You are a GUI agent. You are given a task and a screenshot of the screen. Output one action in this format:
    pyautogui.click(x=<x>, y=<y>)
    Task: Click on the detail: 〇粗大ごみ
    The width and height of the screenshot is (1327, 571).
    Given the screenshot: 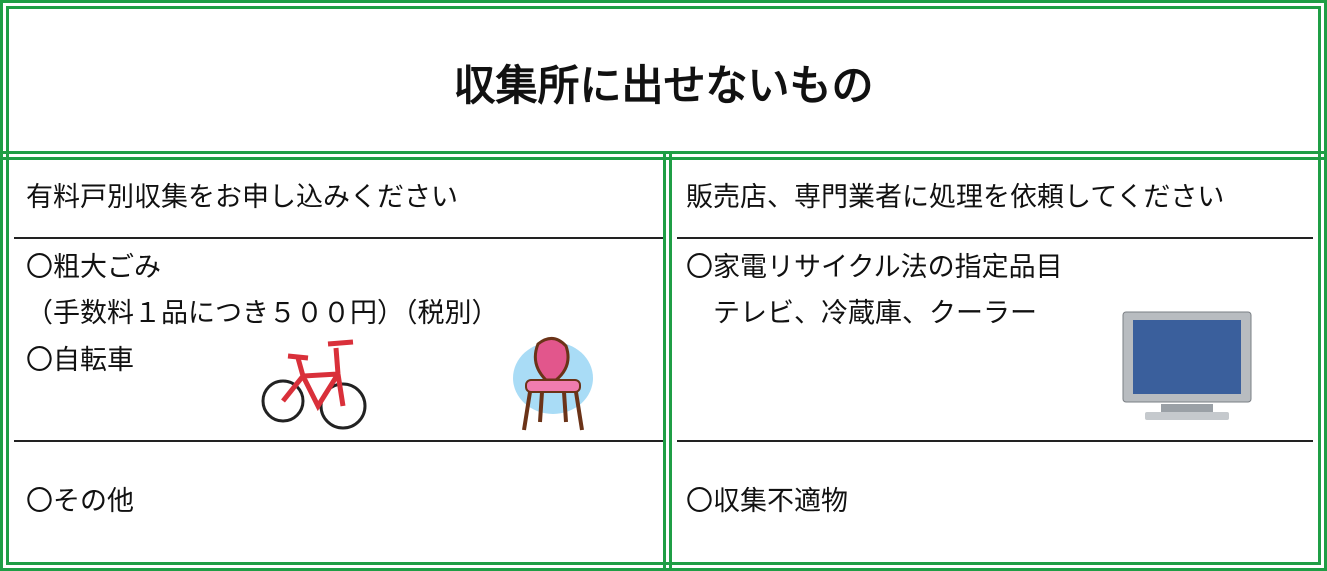 What is the action you would take?
    pyautogui.click(x=93, y=267)
    